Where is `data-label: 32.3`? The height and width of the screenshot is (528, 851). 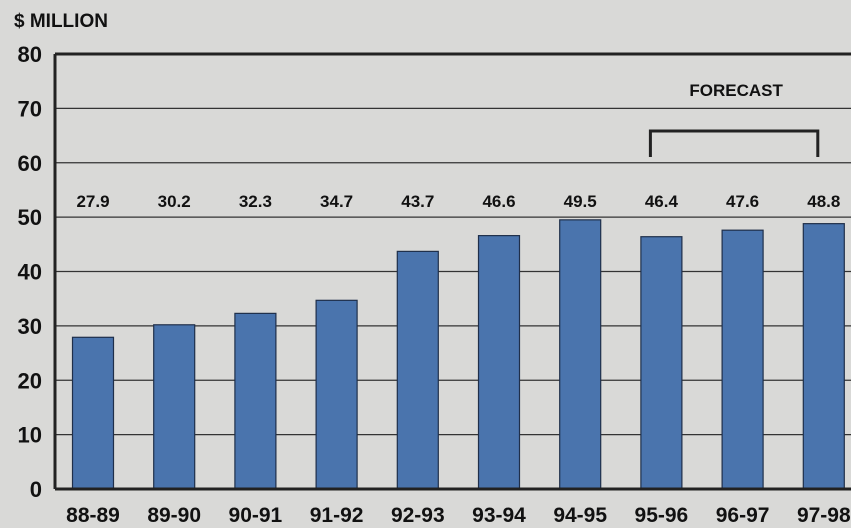 data-label: 32.3 is located at coordinates (255, 201).